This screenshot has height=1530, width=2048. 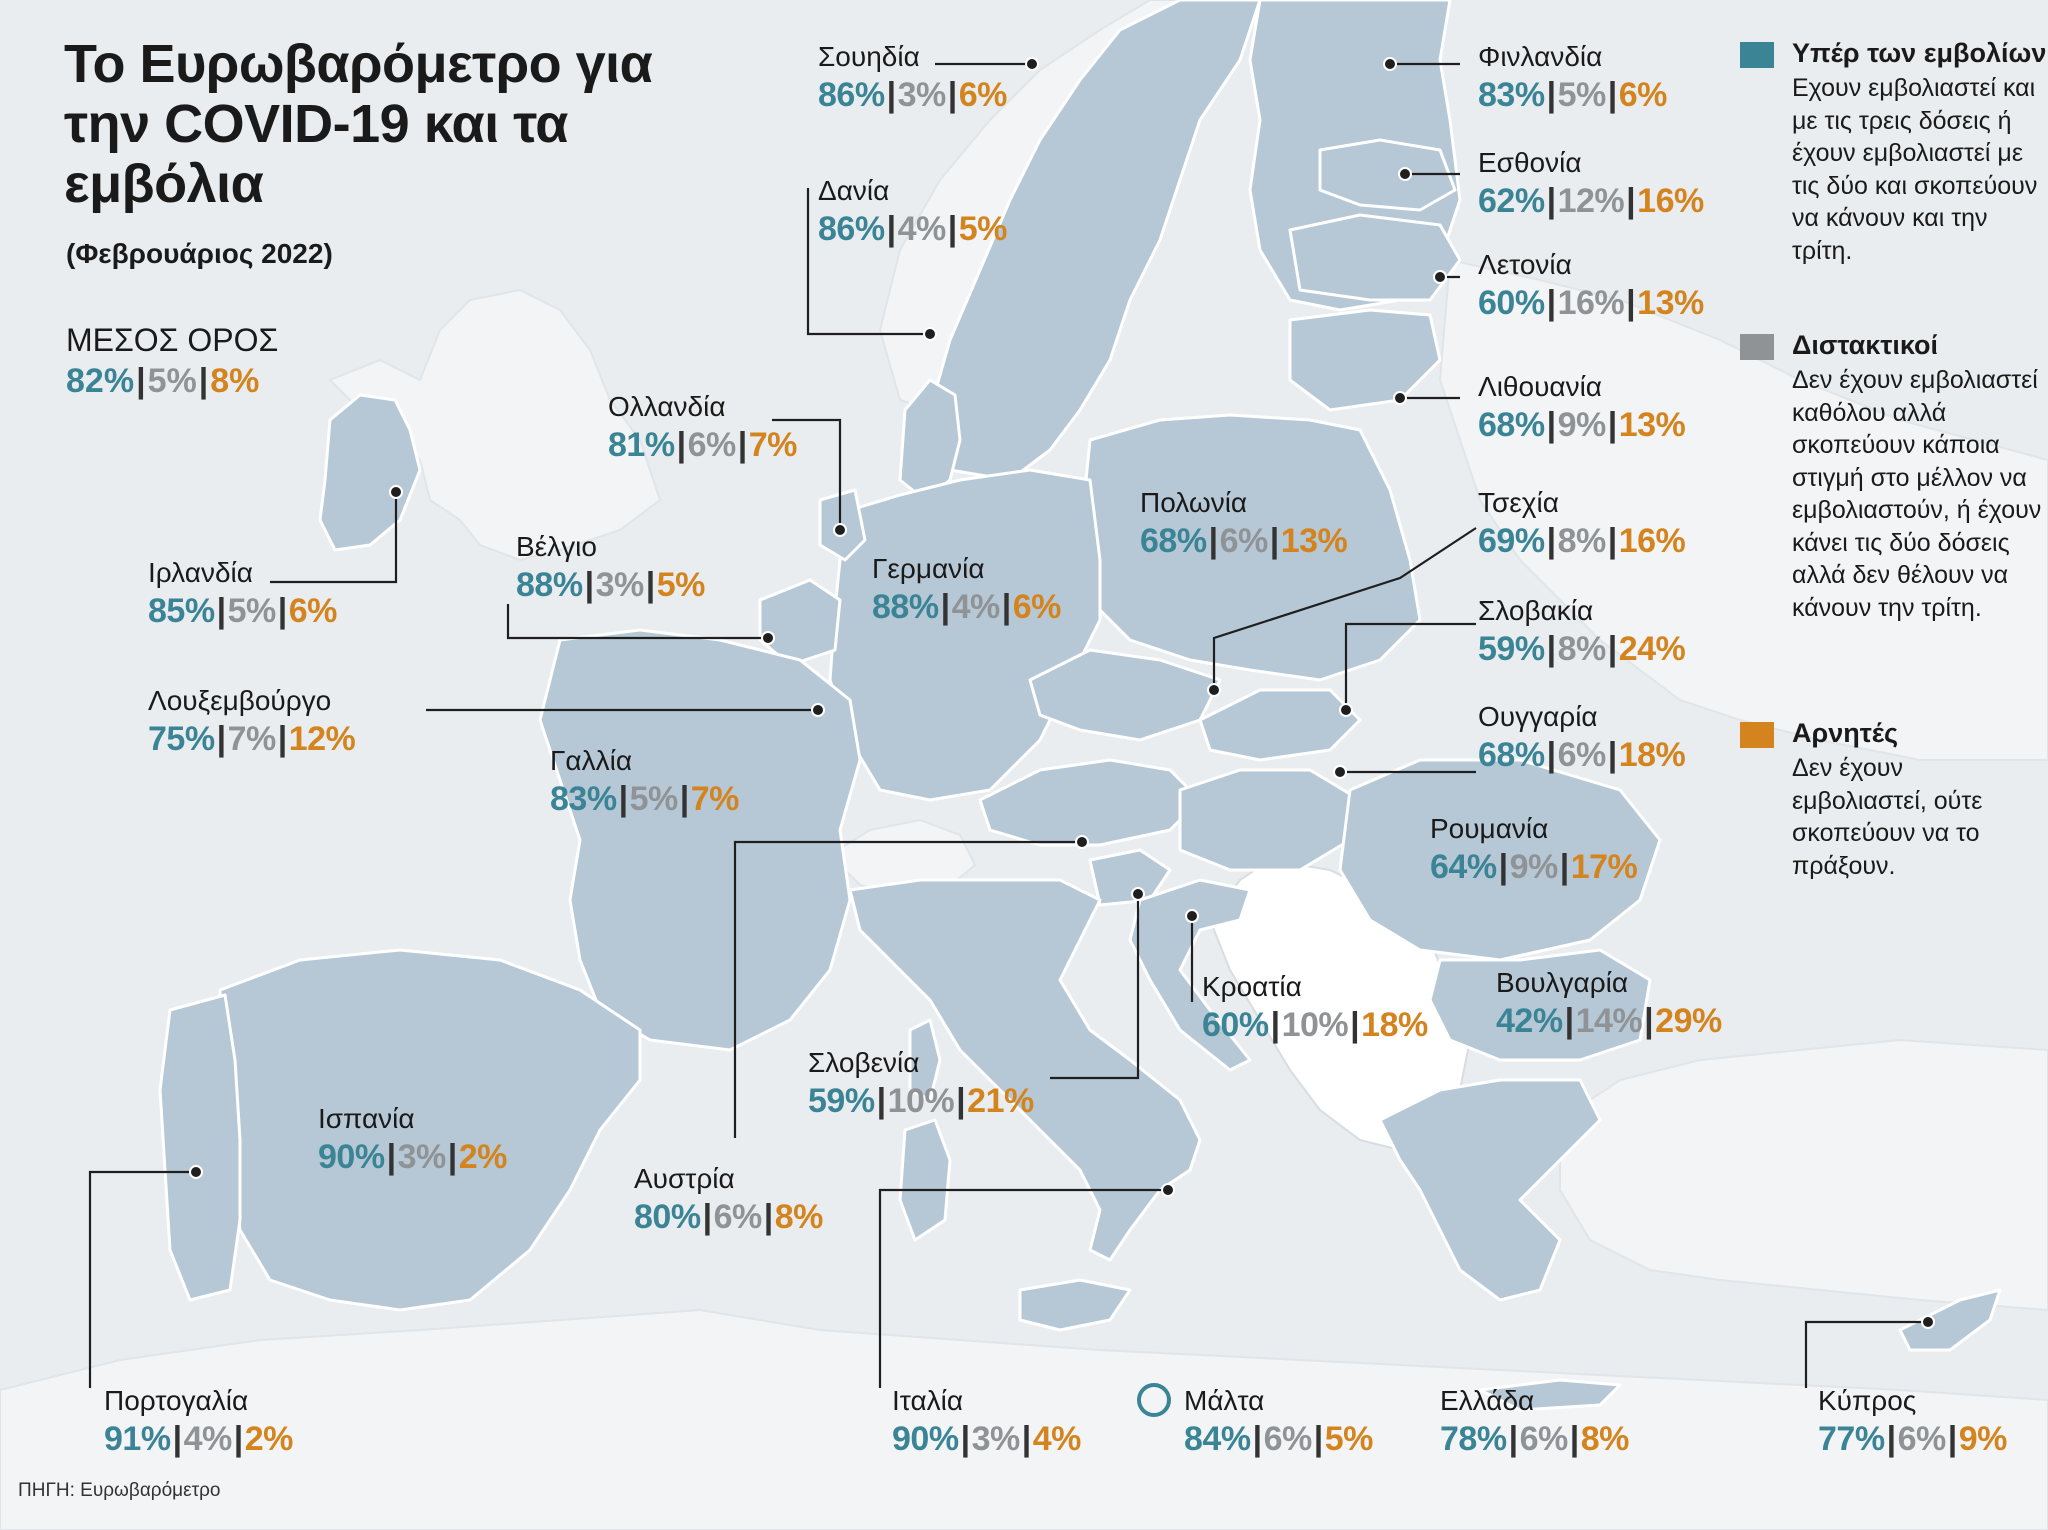 What do you see at coordinates (1743, 509) in the screenshot?
I see `land-east` at bounding box center [1743, 509].